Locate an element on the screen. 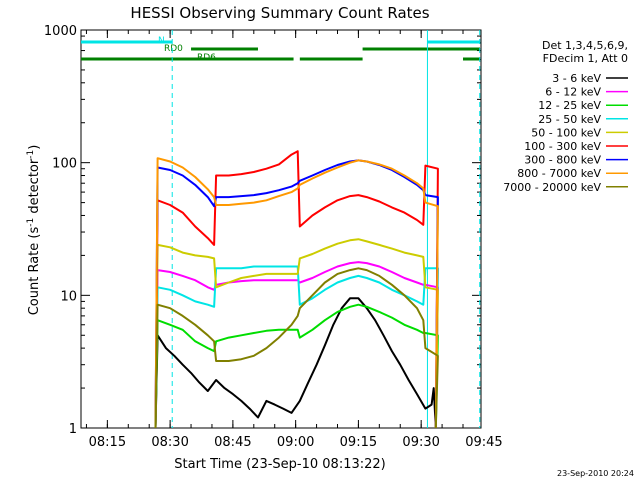  legend-label: 800 - 7000 keV is located at coordinates (559, 173).